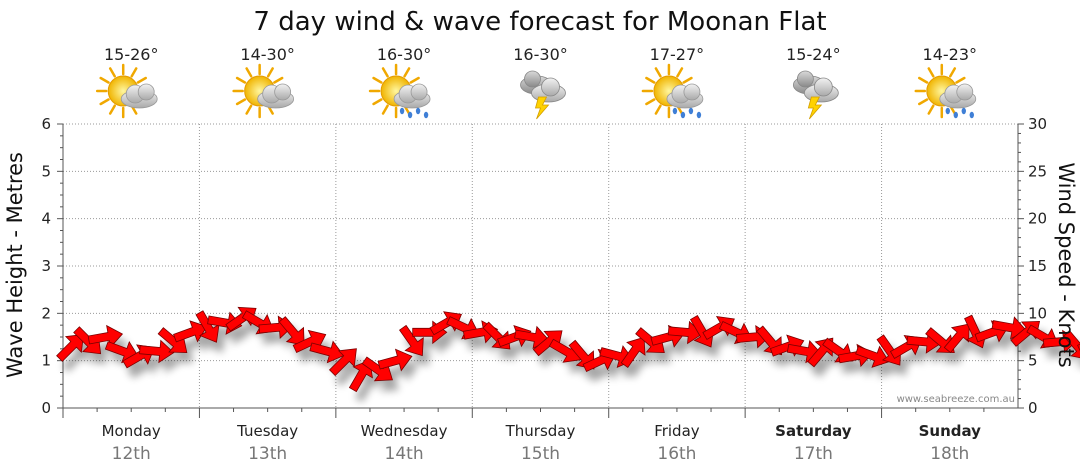 Image resolution: width=1080 pixels, height=475 pixels. I want to click on temperature-range: 15-26°, so click(131, 54).